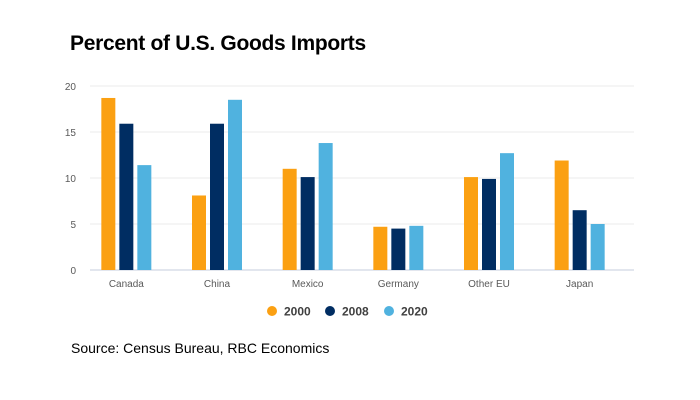 The width and height of the screenshot is (700, 400). What do you see at coordinates (597, 247) in the screenshot?
I see `bar-2020-japan` at bounding box center [597, 247].